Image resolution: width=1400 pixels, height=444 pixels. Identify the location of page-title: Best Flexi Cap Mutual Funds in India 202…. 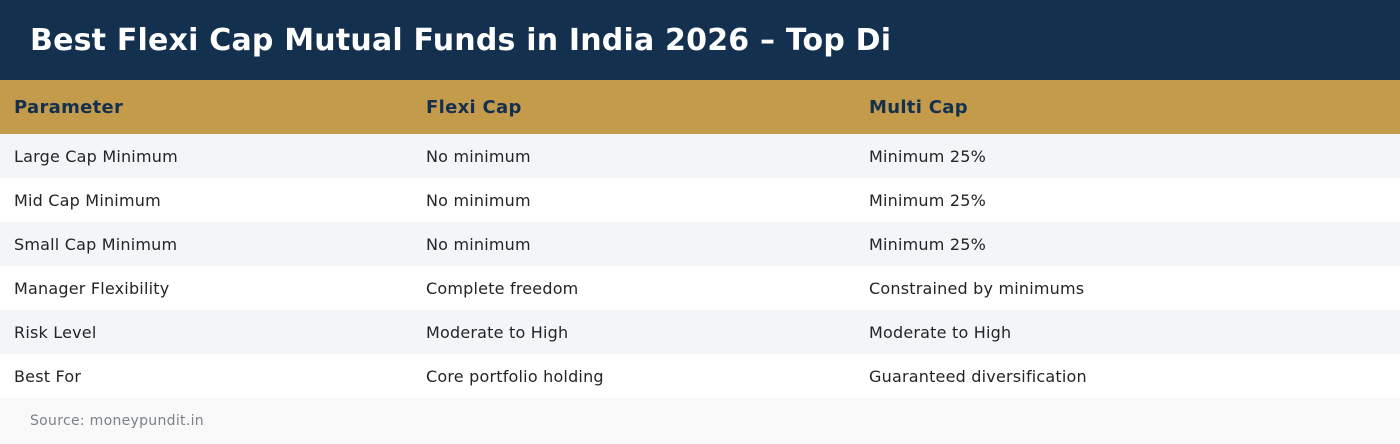
(461, 40).